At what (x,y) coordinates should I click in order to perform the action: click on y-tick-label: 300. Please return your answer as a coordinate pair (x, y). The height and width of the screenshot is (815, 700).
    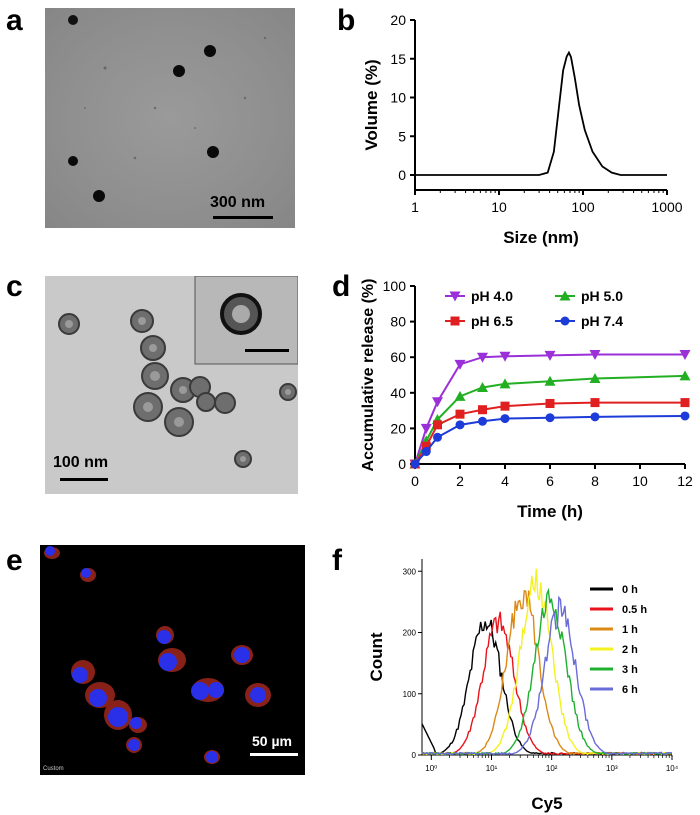
    Looking at the image, I should click on (410, 571).